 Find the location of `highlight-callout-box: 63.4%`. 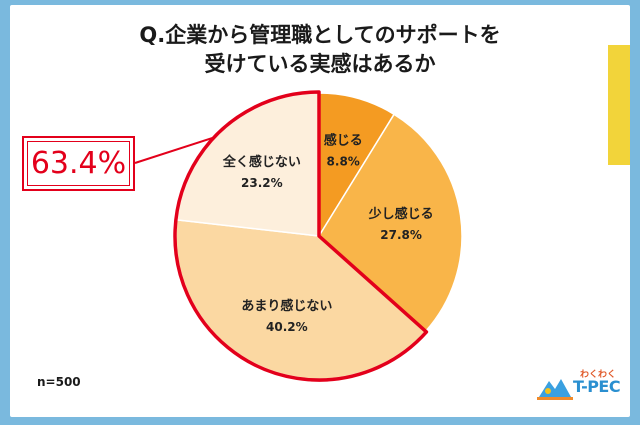

highlight-callout-box: 63.4% is located at coordinates (78, 163).